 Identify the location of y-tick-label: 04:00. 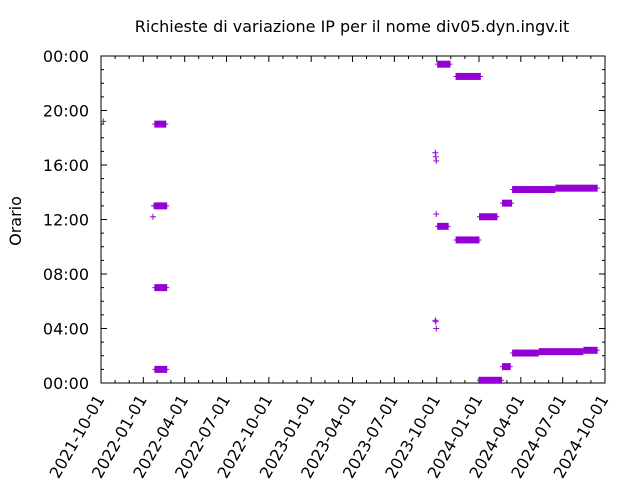
(66, 329).